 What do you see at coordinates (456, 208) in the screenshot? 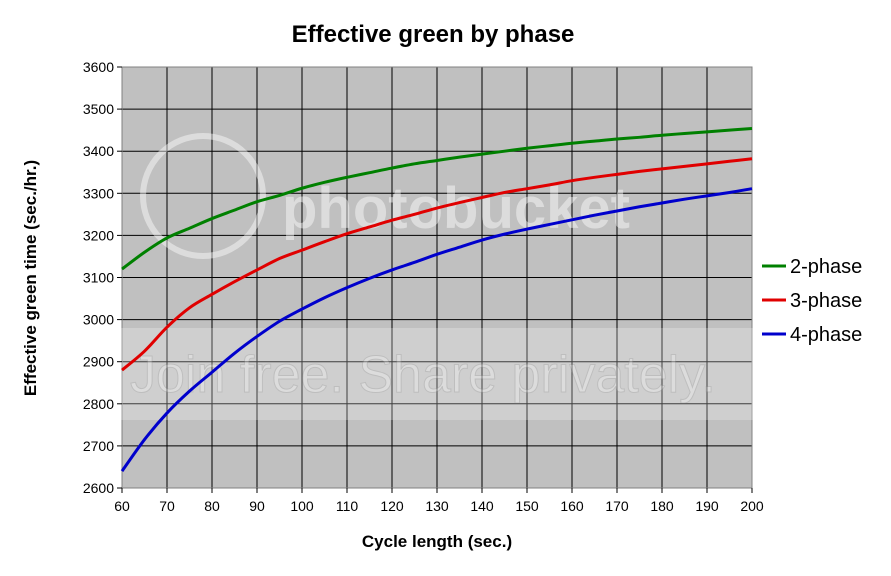
I see `watermark-brand: photobucket` at bounding box center [456, 208].